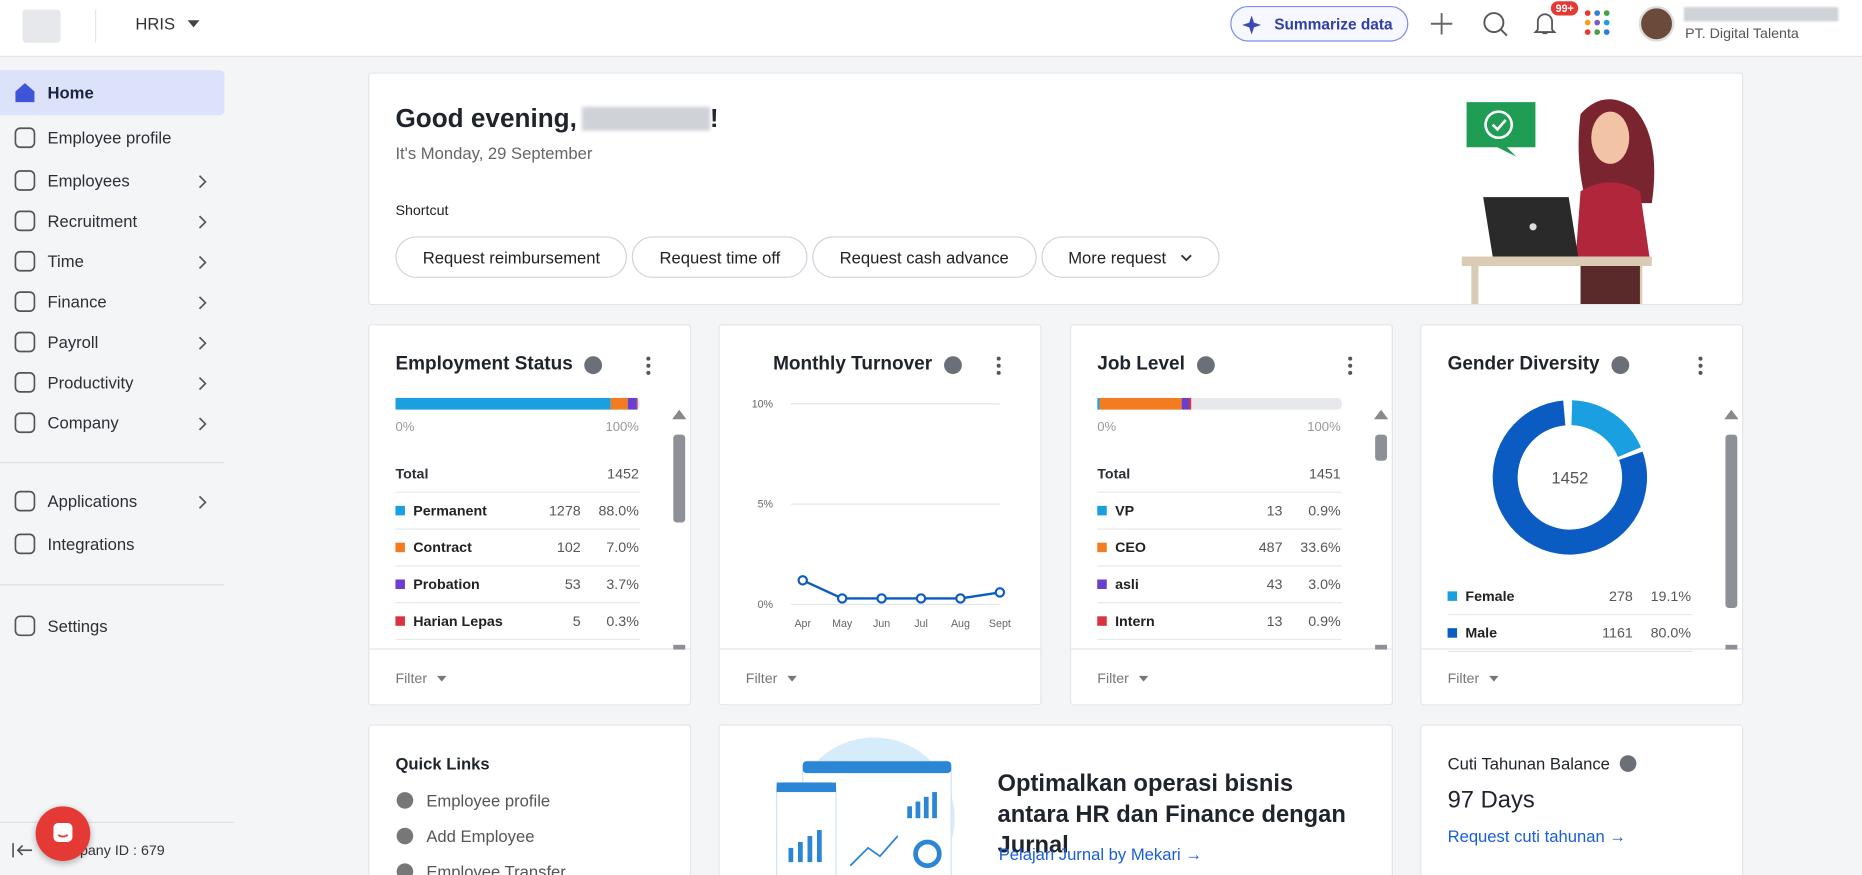  I want to click on data-point, so click(881, 598).